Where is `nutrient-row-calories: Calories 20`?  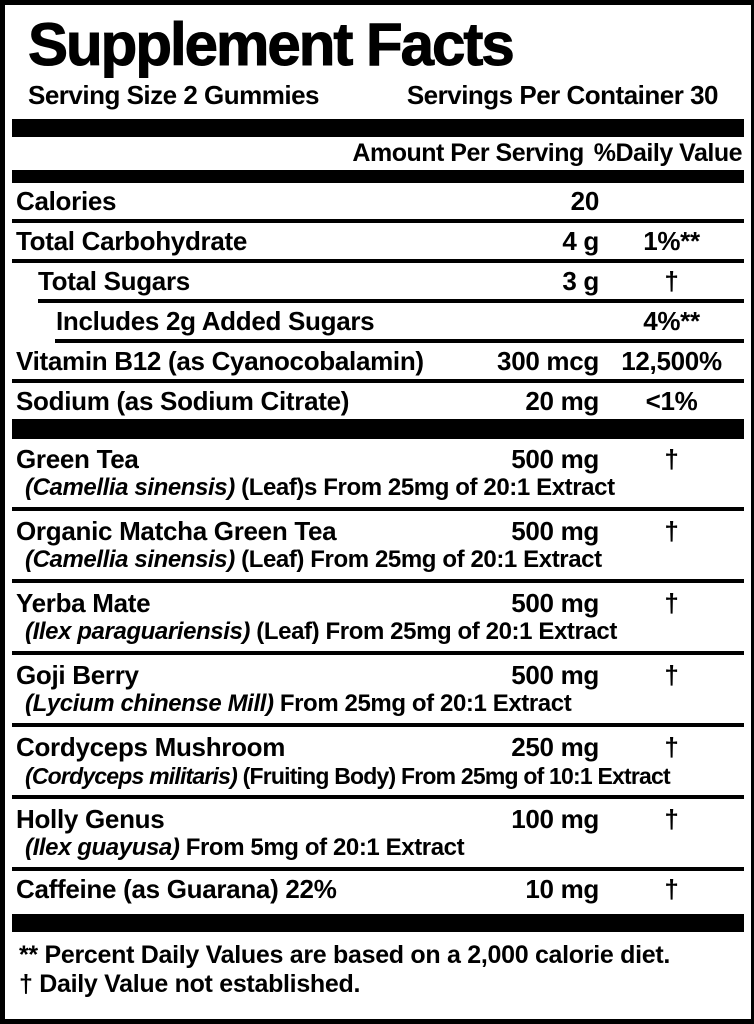
nutrient-row-calories: Calories 20 is located at coordinates (378, 201).